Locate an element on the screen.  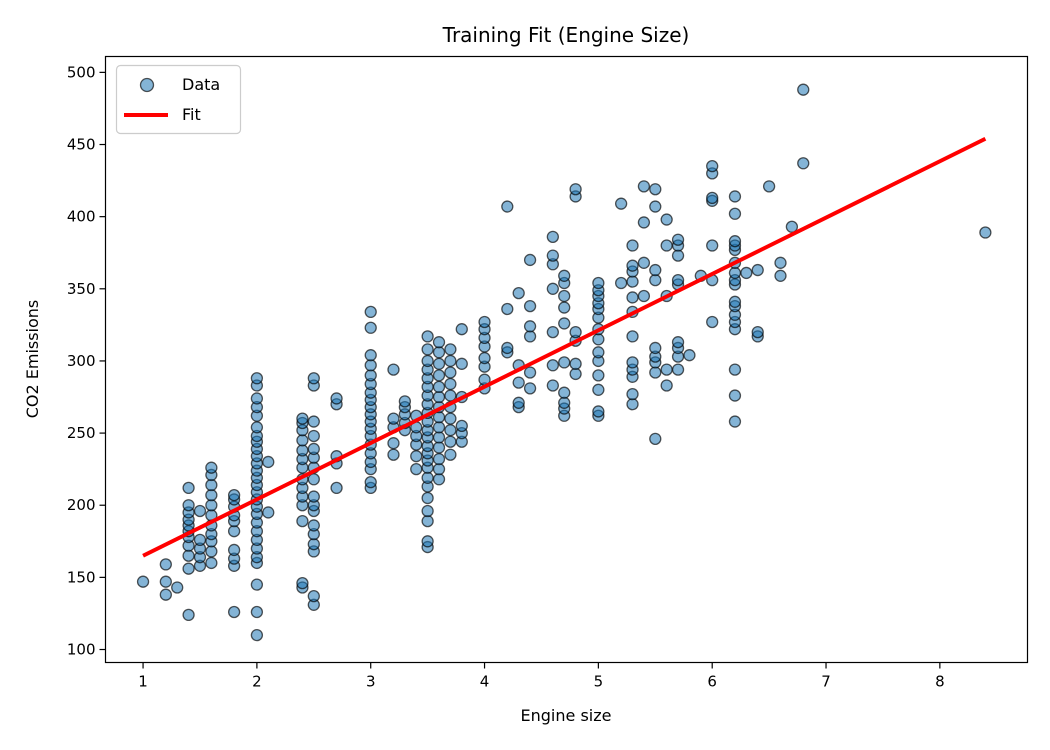
y-tick-label: 350 is located at coordinates (81, 289).